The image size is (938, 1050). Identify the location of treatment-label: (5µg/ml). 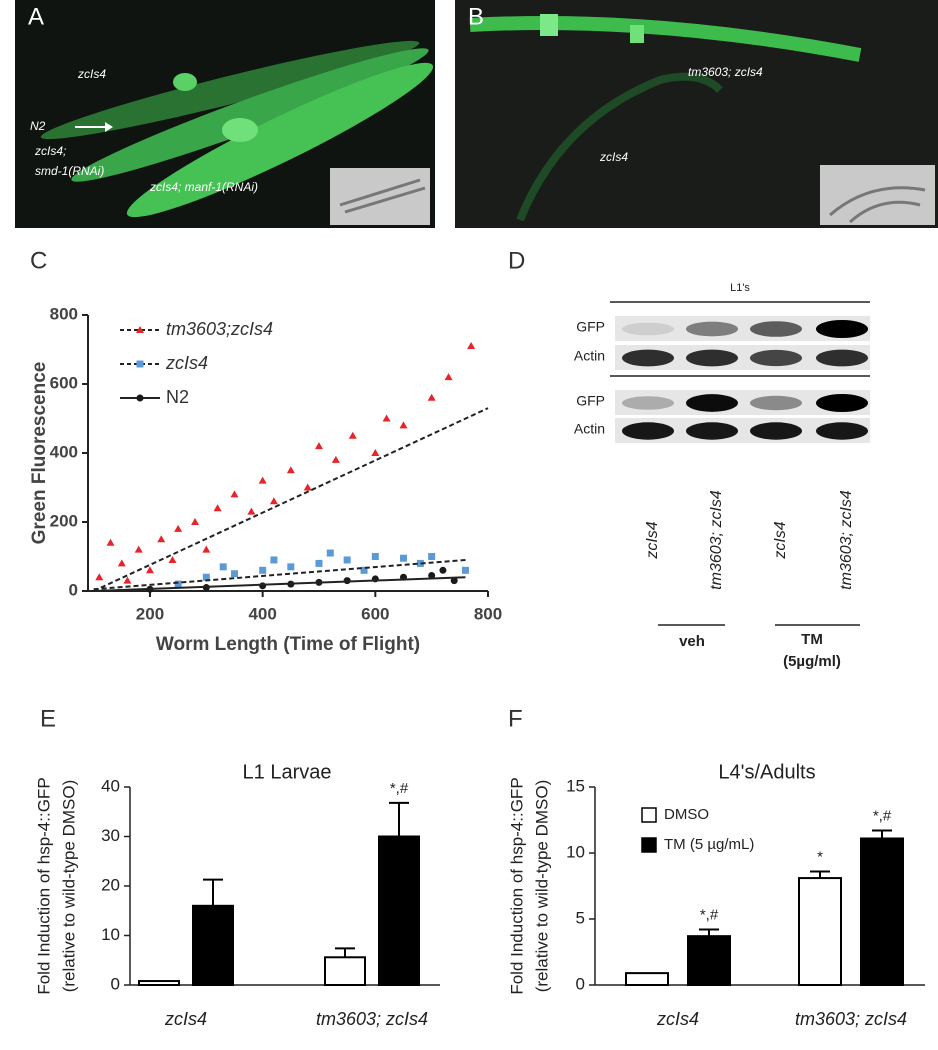
(812, 661).